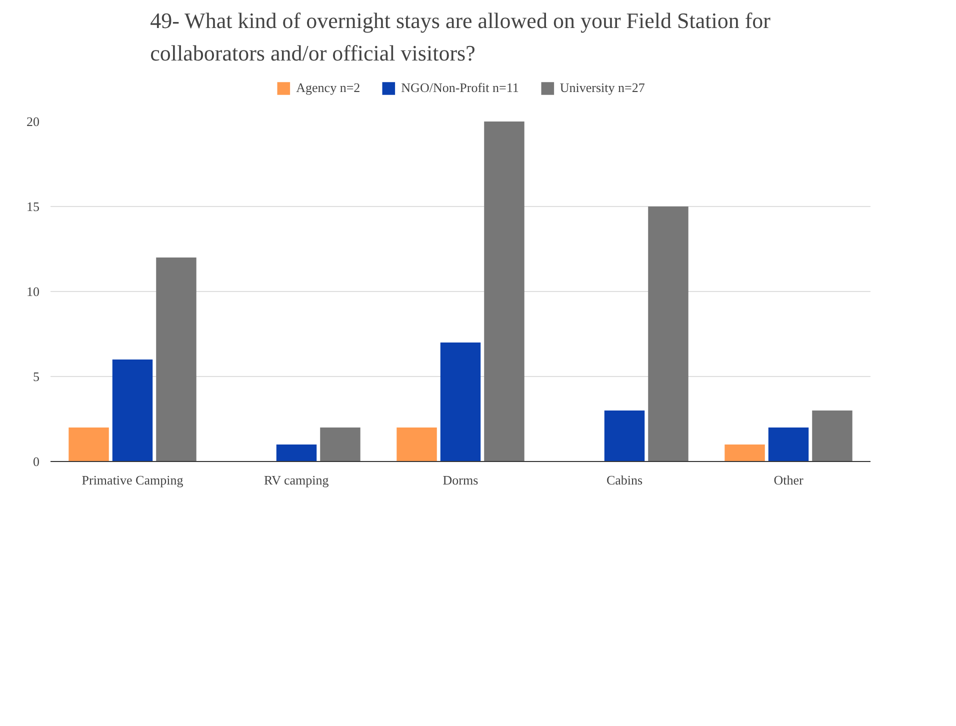  What do you see at coordinates (460, 88) in the screenshot?
I see `legend-label: NGO/Non-Profit n=11` at bounding box center [460, 88].